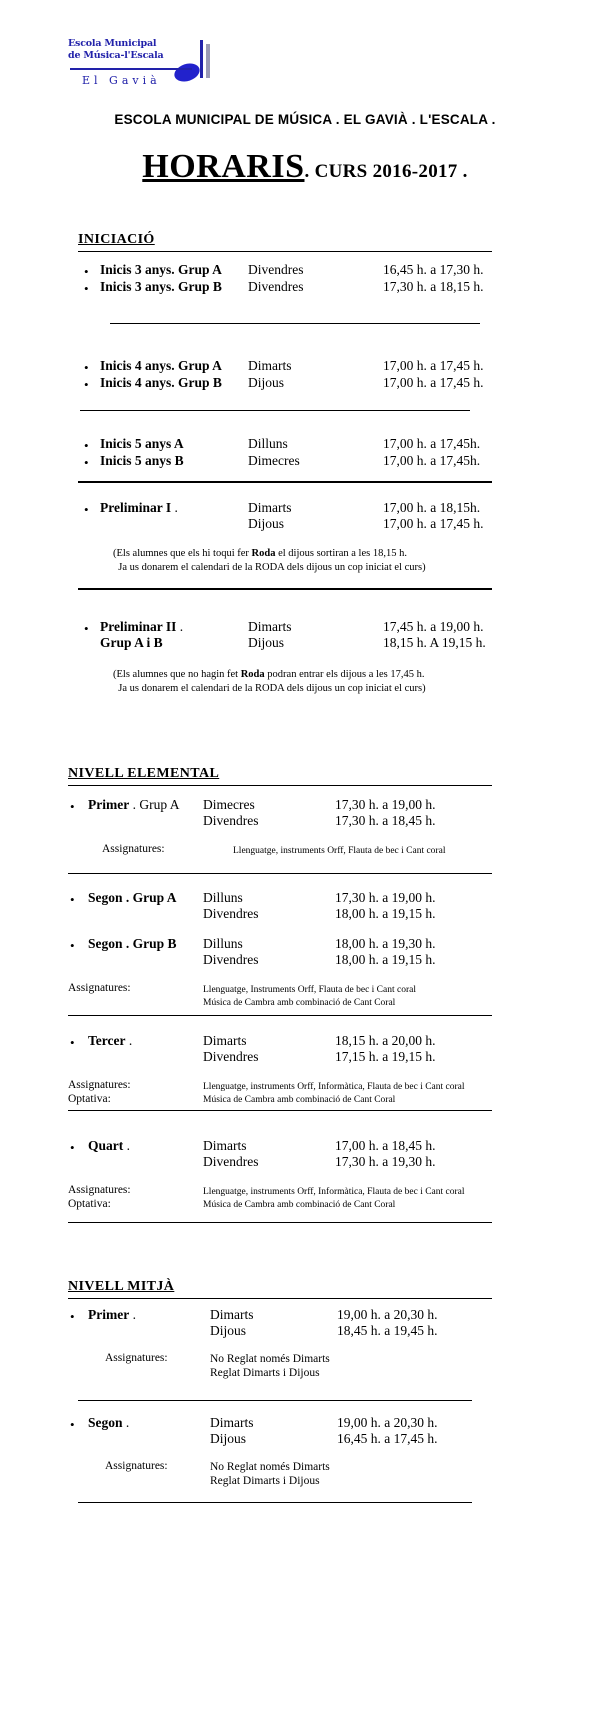 This screenshot has height=1732, width=610. Describe the element at coordinates (187, 72) in the screenshot. I see `music-note-icon` at that location.